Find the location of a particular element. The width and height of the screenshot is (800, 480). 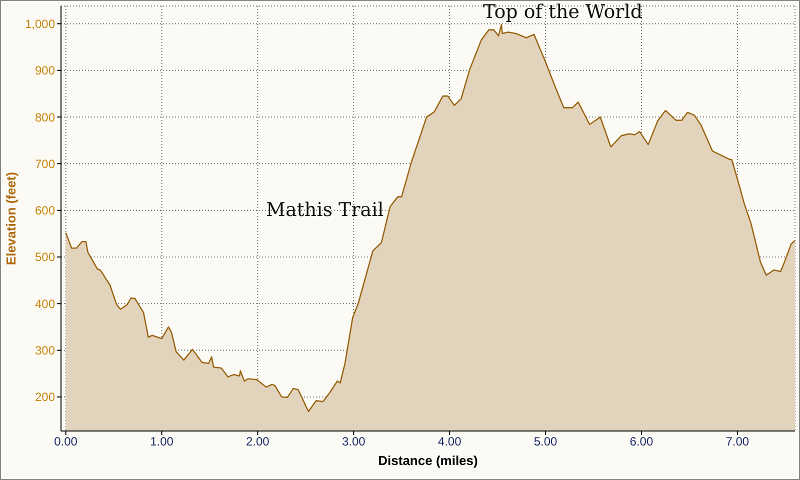

x-tick-label: 1.00 is located at coordinates (162, 441).